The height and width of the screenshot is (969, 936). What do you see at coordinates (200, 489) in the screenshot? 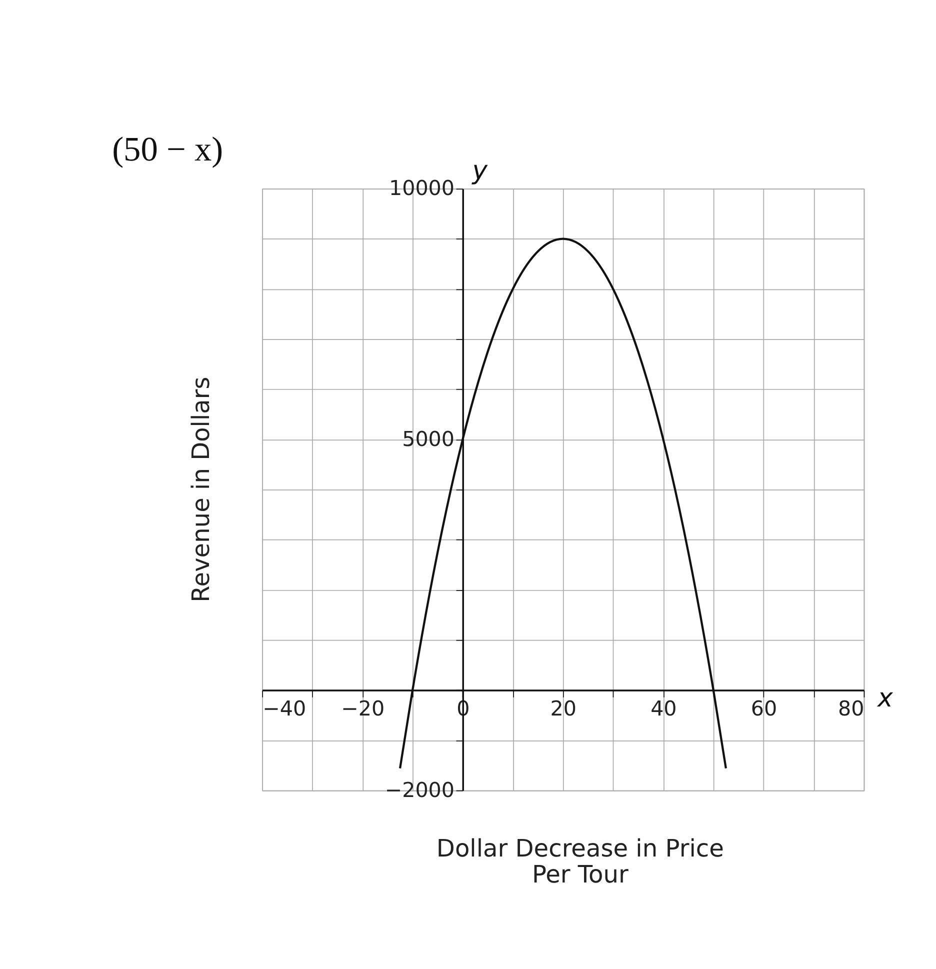
I see `y-axis-title: Revenue in Dollars` at bounding box center [200, 489].